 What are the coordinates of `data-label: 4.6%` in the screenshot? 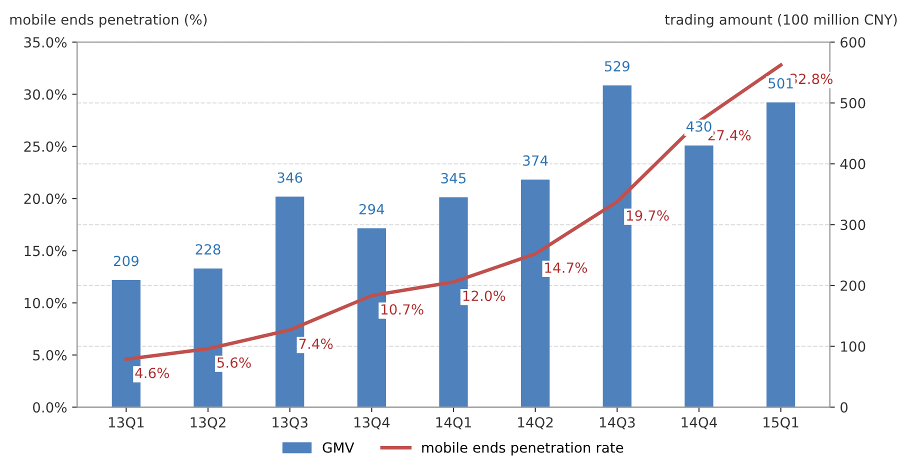 It's located at (152, 373).